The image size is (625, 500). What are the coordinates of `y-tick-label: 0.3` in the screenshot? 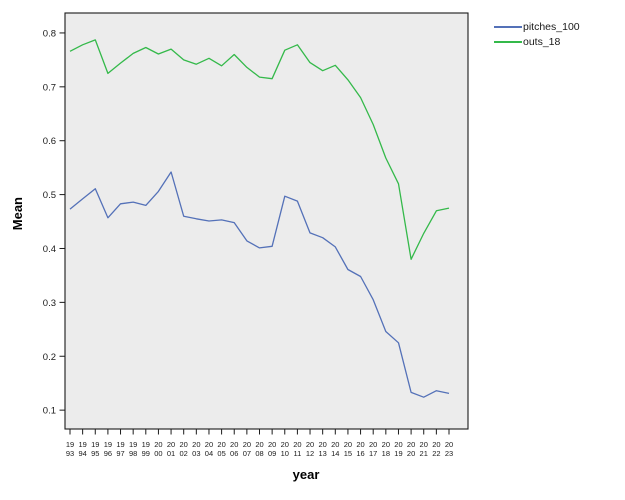 It's located at (49, 303).